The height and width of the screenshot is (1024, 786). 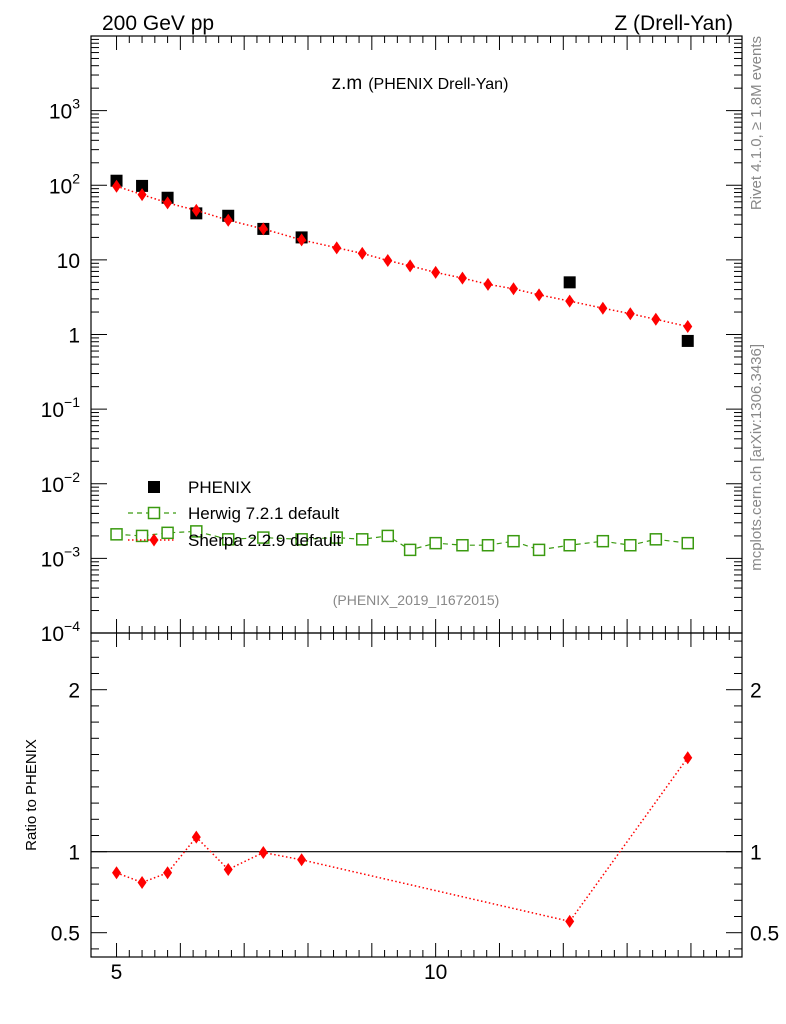 I want to click on analysis-id: (PHENIX_2019_I1672015), so click(x=416, y=600).